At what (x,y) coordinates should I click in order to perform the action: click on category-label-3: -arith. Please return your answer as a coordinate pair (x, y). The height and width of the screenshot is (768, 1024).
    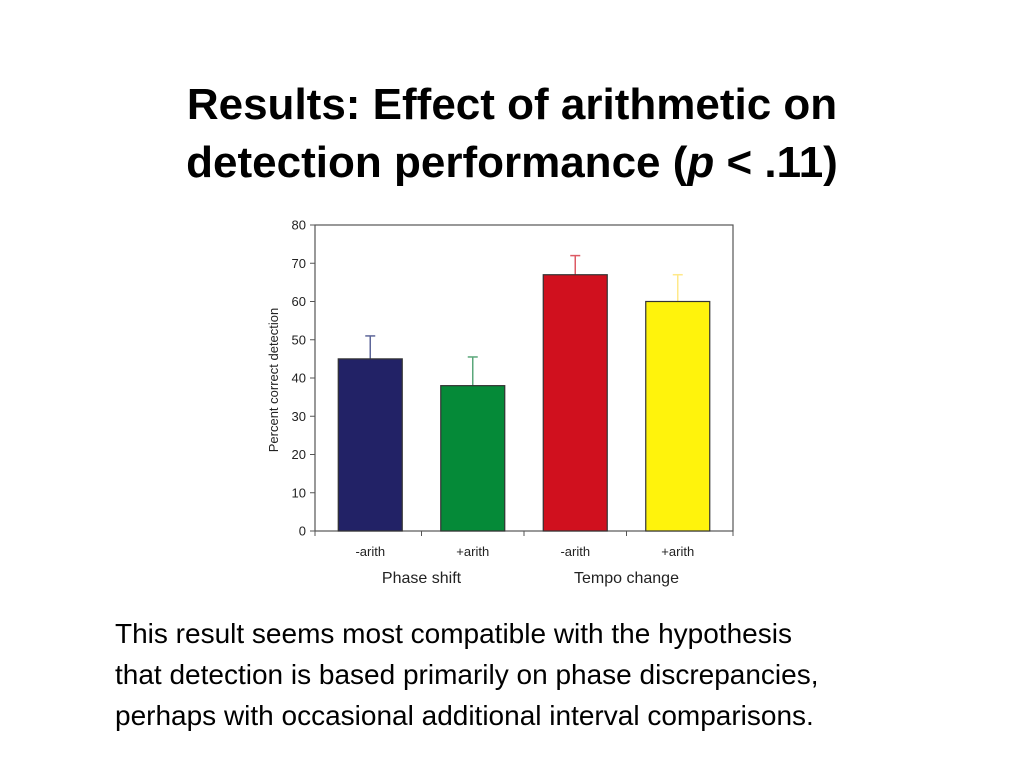
    Looking at the image, I should click on (575, 551).